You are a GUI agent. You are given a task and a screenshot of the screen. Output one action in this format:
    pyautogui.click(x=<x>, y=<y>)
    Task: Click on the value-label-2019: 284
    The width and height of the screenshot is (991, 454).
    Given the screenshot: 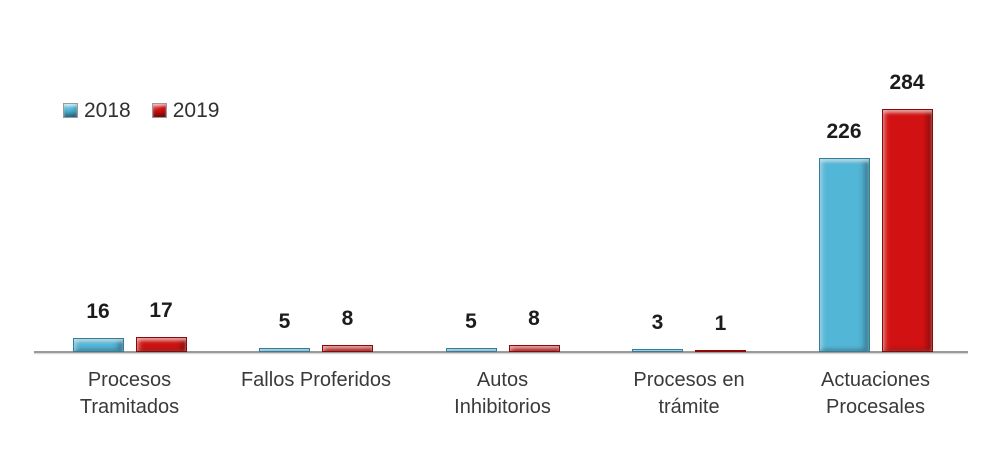 What is the action you would take?
    pyautogui.click(x=907, y=82)
    